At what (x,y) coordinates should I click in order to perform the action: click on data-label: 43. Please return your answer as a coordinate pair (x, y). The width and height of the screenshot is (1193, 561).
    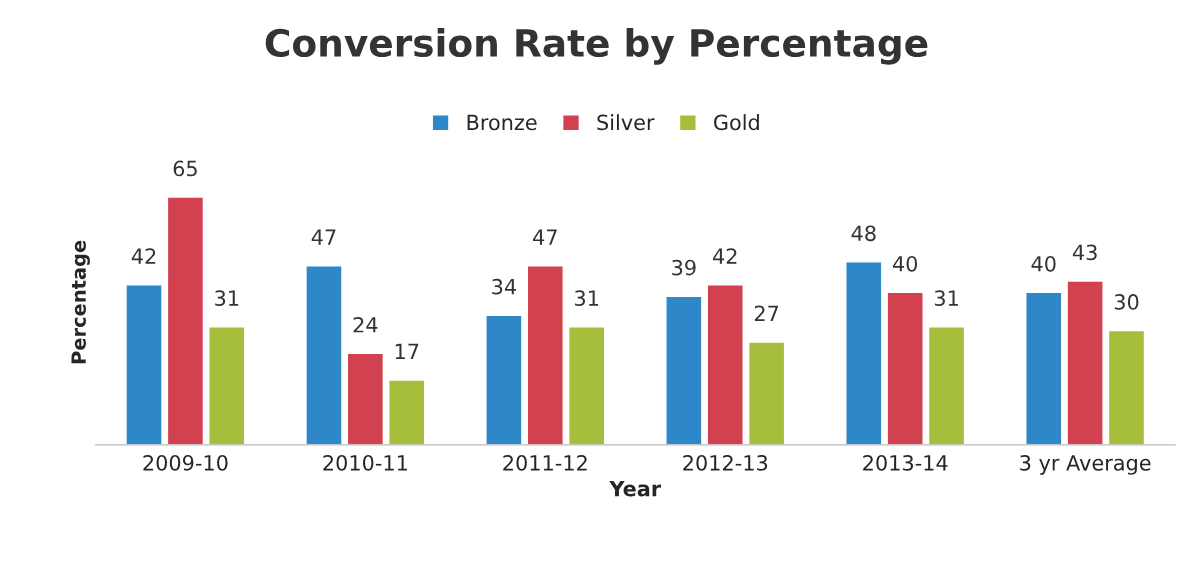
    Looking at the image, I should click on (1084, 252).